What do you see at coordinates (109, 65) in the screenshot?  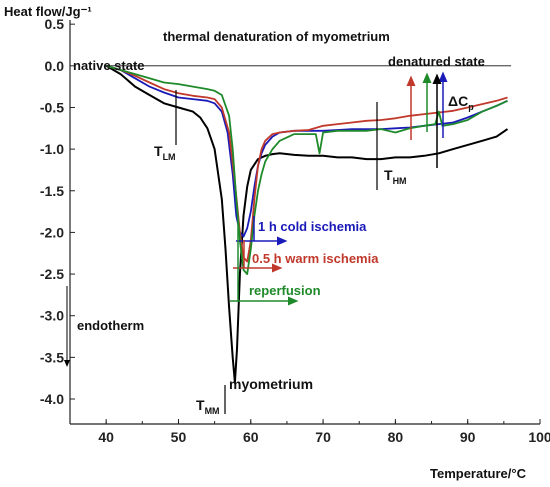 I see `native-state-label: native state` at bounding box center [109, 65].